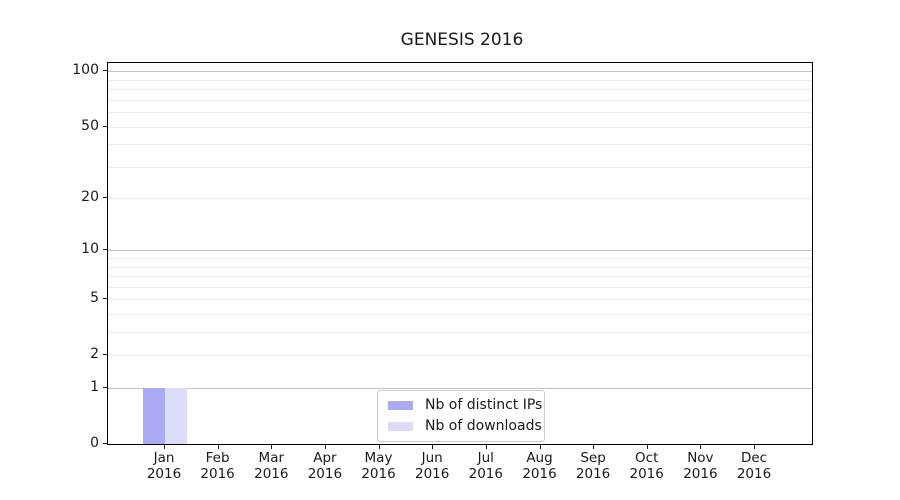 This screenshot has width=900, height=500. I want to click on y-tick-label: 0, so click(94, 443).